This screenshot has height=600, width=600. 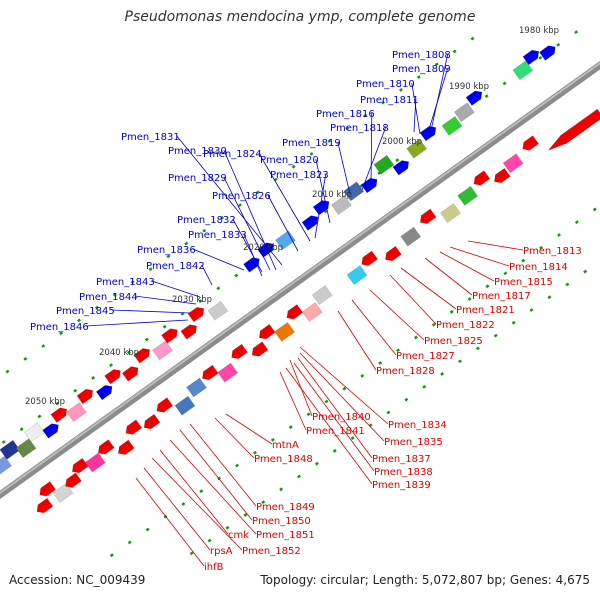 What do you see at coordinates (206, 220) in the screenshot?
I see `gene-label: Pmen_1832` at bounding box center [206, 220].